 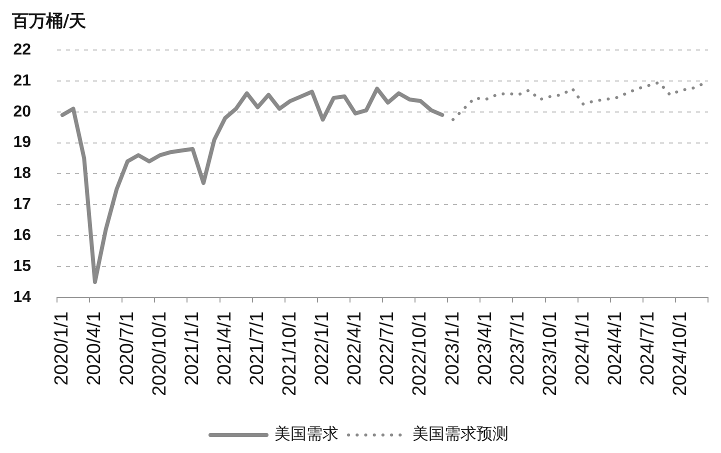 I want to click on y-tick-label: 16, so click(x=22, y=235).